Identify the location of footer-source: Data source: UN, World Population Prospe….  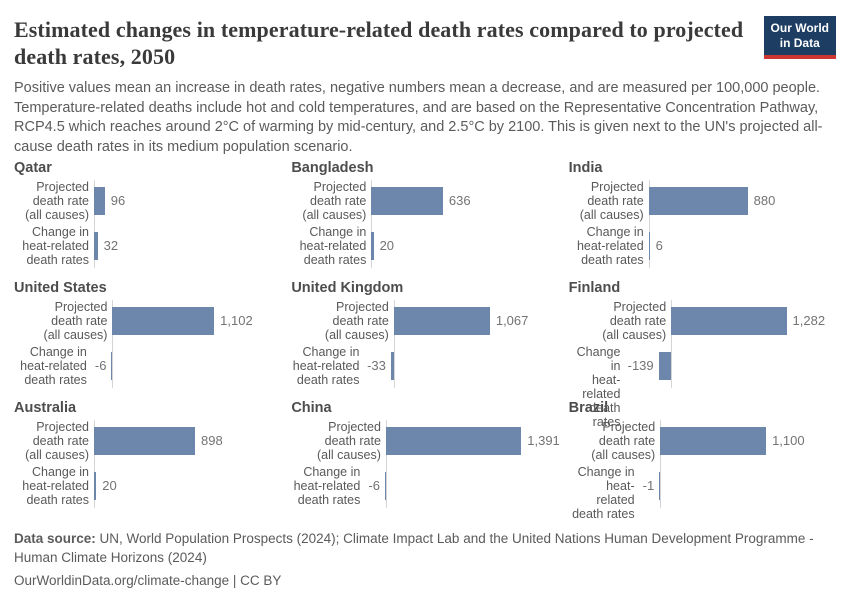
(425, 548).